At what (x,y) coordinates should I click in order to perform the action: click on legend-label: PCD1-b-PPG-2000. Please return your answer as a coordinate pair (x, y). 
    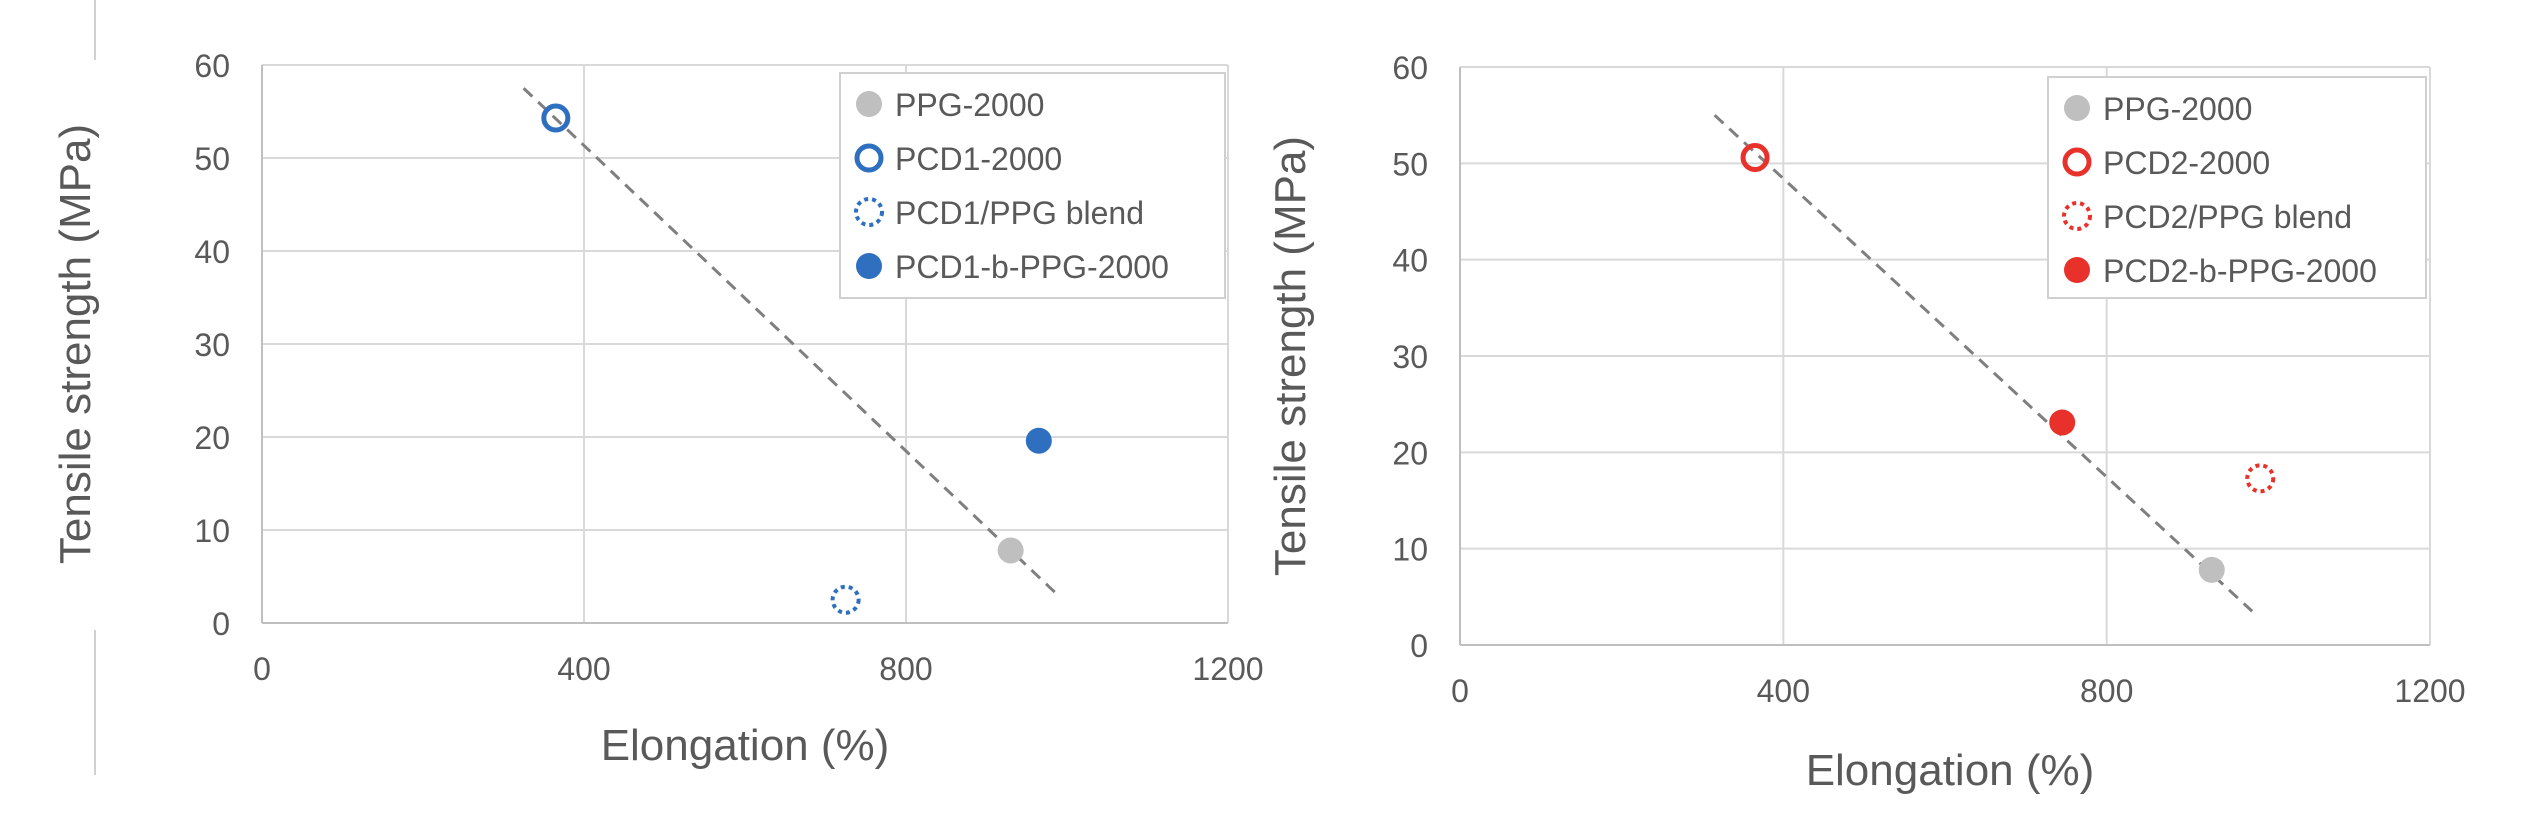
    Looking at the image, I should click on (1032, 267).